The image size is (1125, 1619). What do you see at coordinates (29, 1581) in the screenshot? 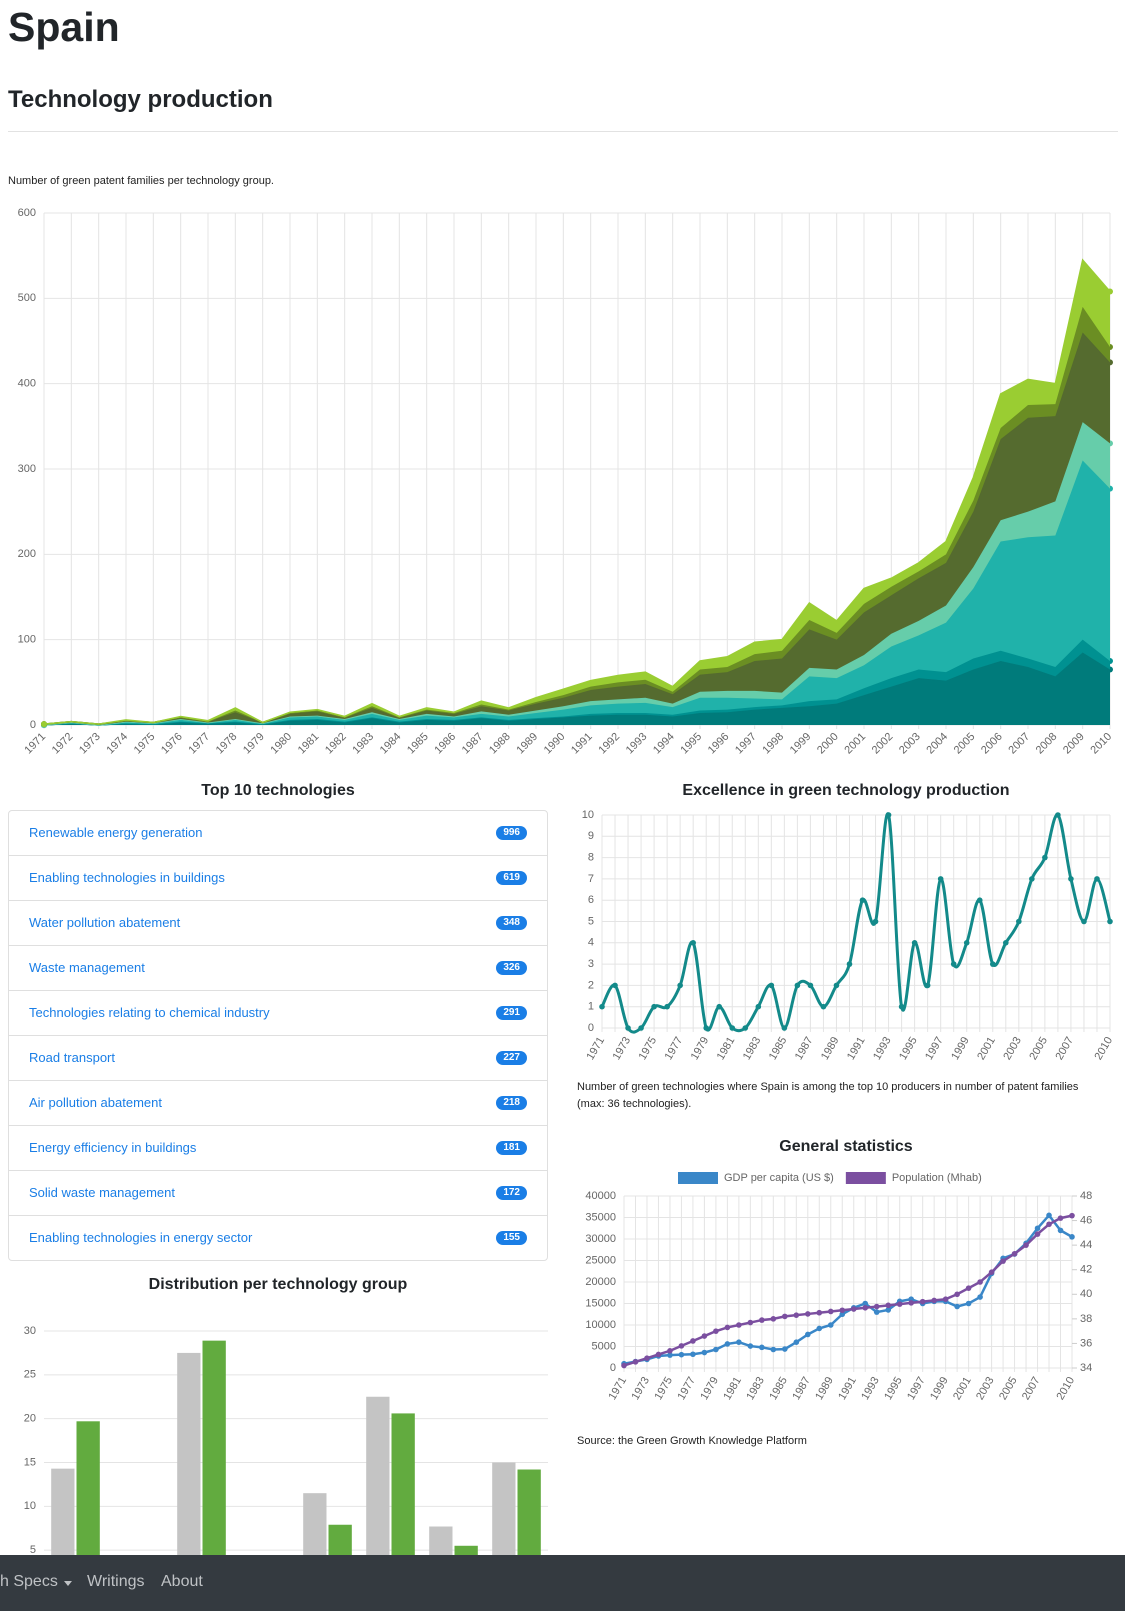
I see `nav-item: h Specs` at bounding box center [29, 1581].